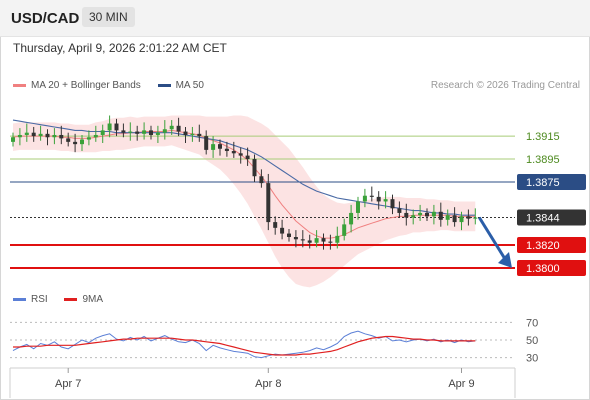 Image resolution: width=590 pixels, height=400 pixels. Describe the element at coordinates (268, 384) in the screenshot. I see `x-tick-label-1: Apr 8` at that location.